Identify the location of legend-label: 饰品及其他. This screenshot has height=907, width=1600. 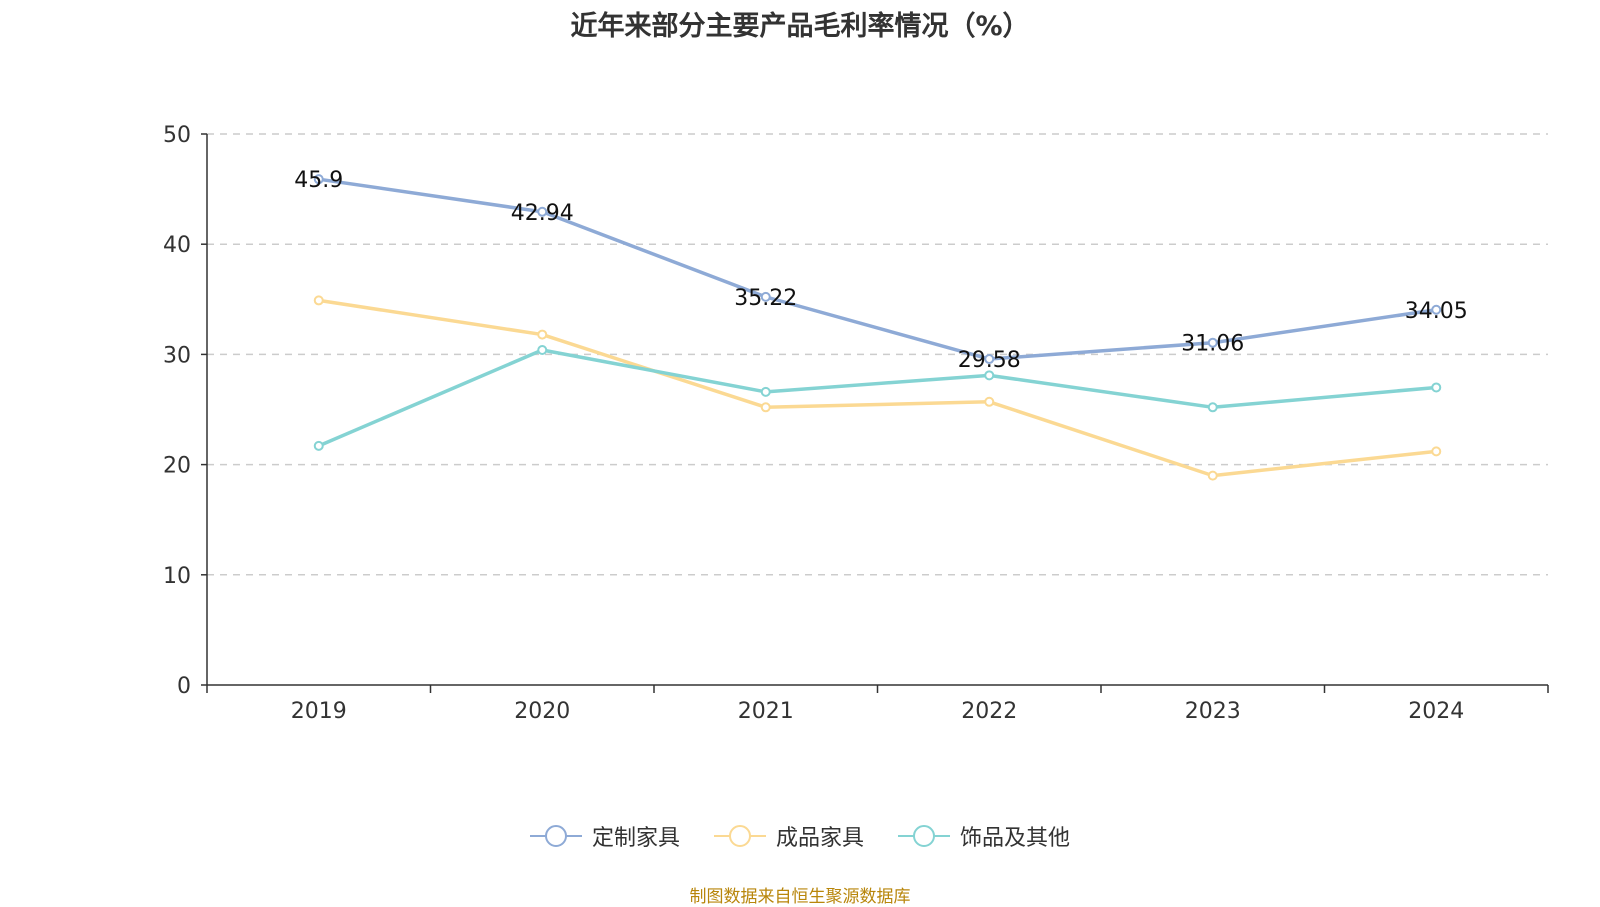
(1015, 838).